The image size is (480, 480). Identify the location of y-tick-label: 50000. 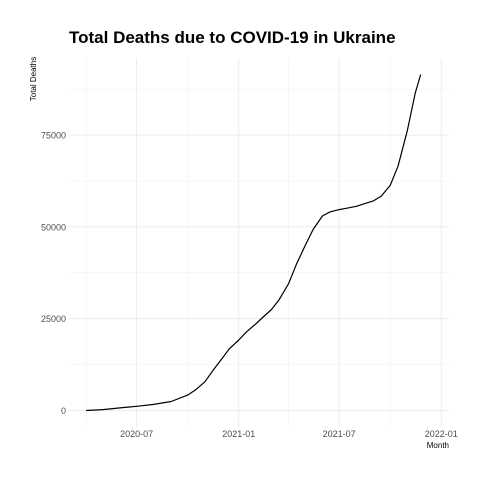
(53, 227).